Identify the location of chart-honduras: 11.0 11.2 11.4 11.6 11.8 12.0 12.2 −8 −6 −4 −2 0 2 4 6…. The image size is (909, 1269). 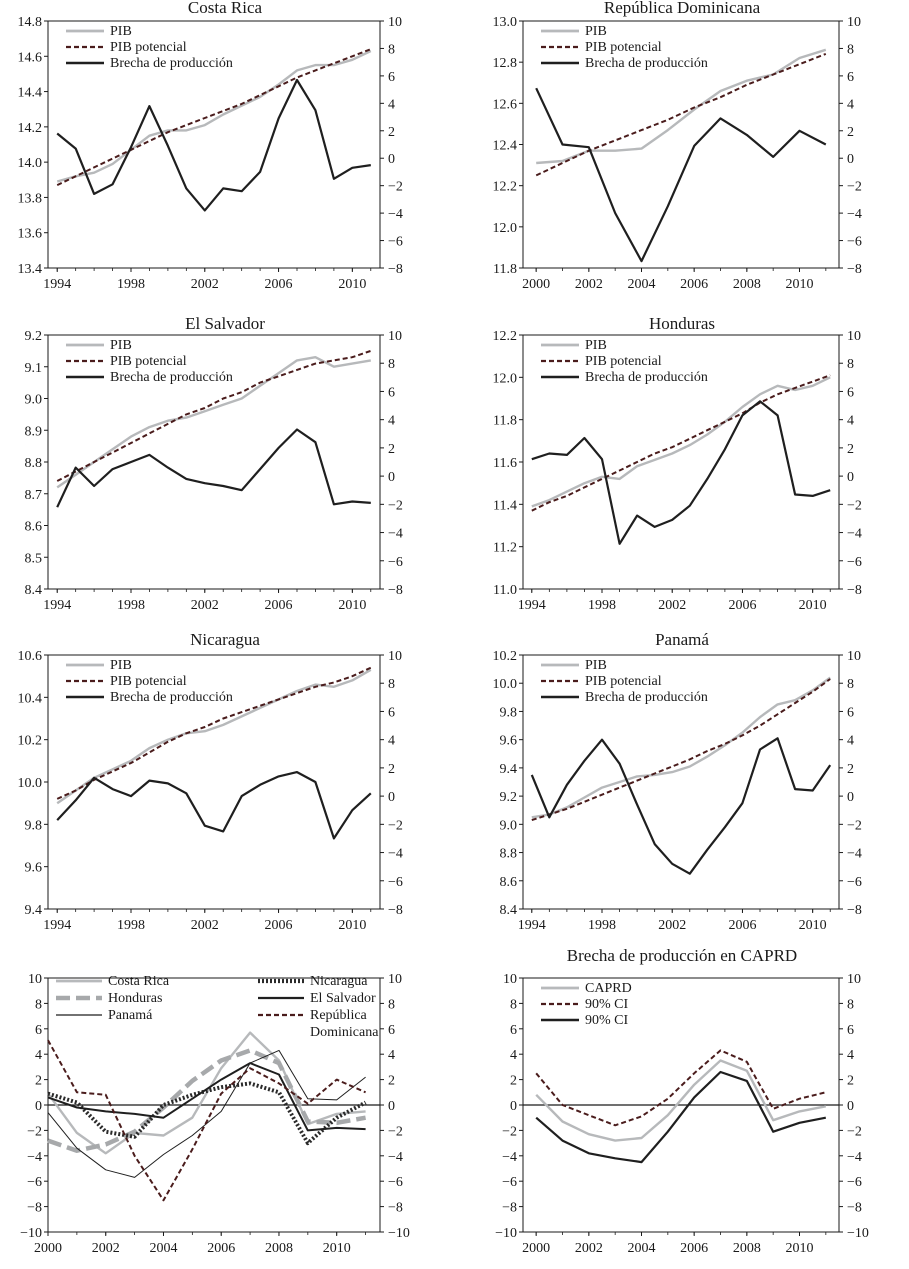
(677, 471).